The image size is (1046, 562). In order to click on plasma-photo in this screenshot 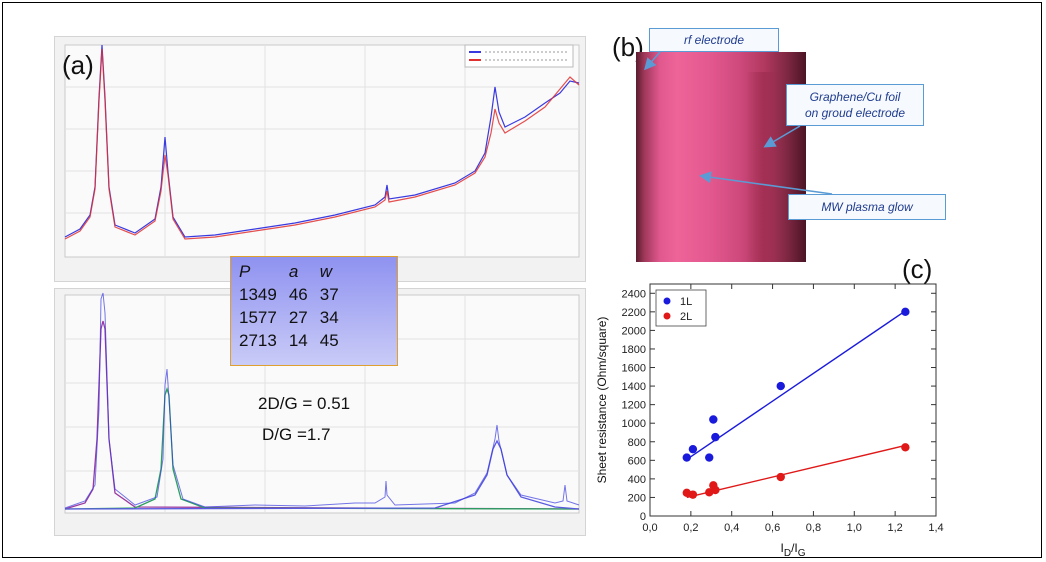, I will do `click(721, 157)`.